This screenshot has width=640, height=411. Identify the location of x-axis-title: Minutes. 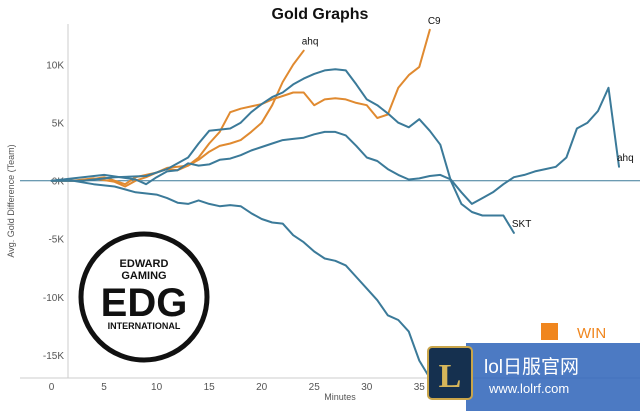
(340, 397).